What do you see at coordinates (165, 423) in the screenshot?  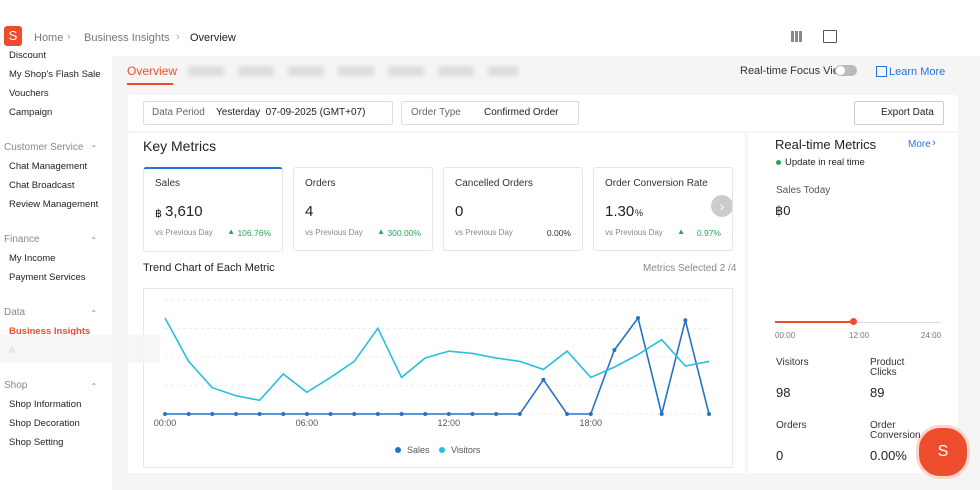 I see `x-tick-label: 00:00` at bounding box center [165, 423].